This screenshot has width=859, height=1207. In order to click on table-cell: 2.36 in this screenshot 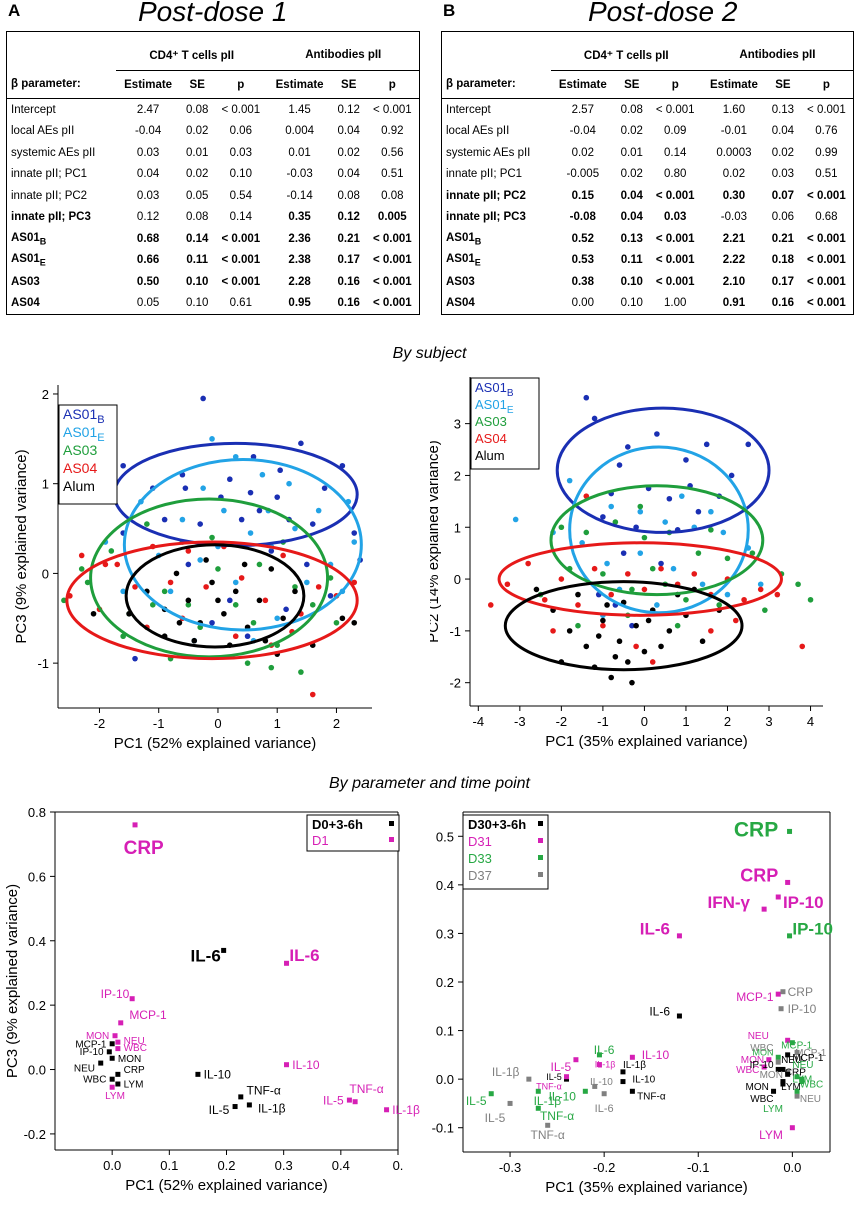, I will do `click(299, 238)`.